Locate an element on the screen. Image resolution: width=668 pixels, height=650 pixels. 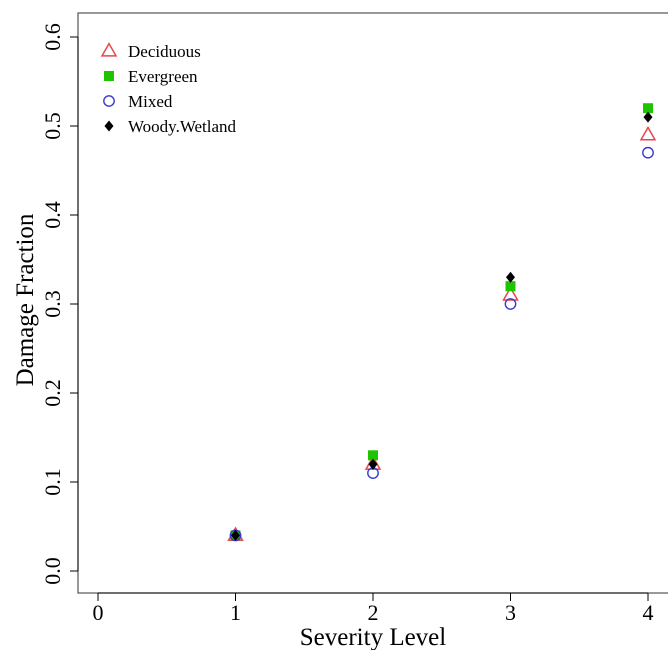
x-tick-label: 1 is located at coordinates (235, 612).